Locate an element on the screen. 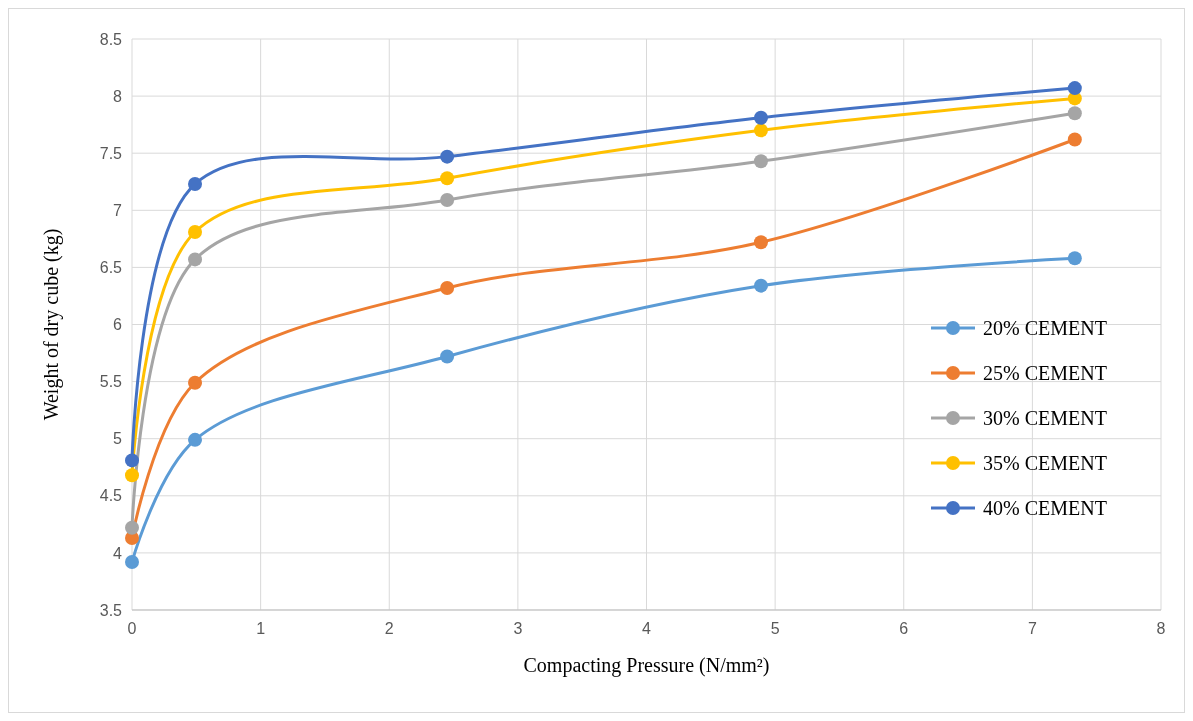  y-tick-label: 8 is located at coordinates (118, 96).